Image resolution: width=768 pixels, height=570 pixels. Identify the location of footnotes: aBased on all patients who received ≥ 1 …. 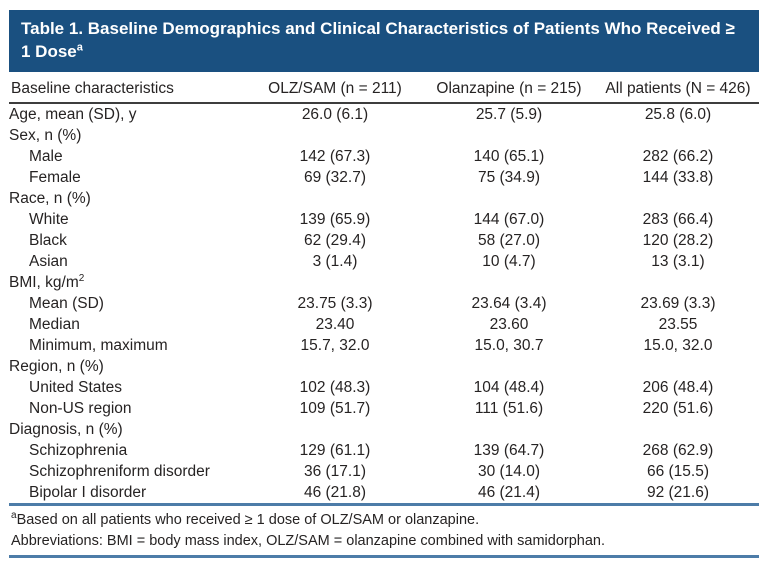
(384, 533).